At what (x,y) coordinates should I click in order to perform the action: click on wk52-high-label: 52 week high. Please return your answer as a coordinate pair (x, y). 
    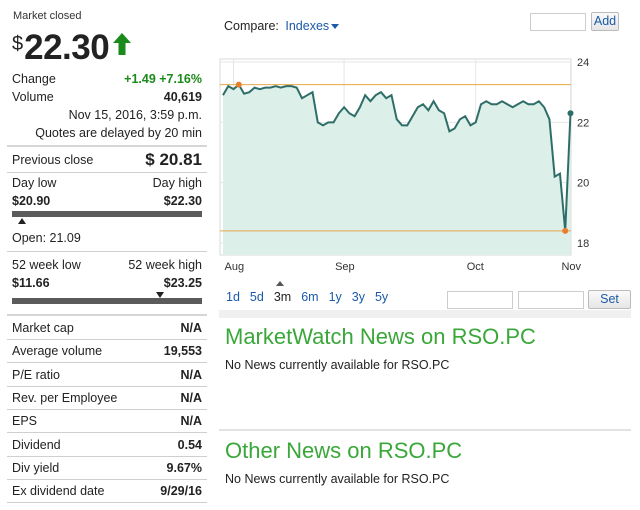
    Looking at the image, I should click on (165, 265).